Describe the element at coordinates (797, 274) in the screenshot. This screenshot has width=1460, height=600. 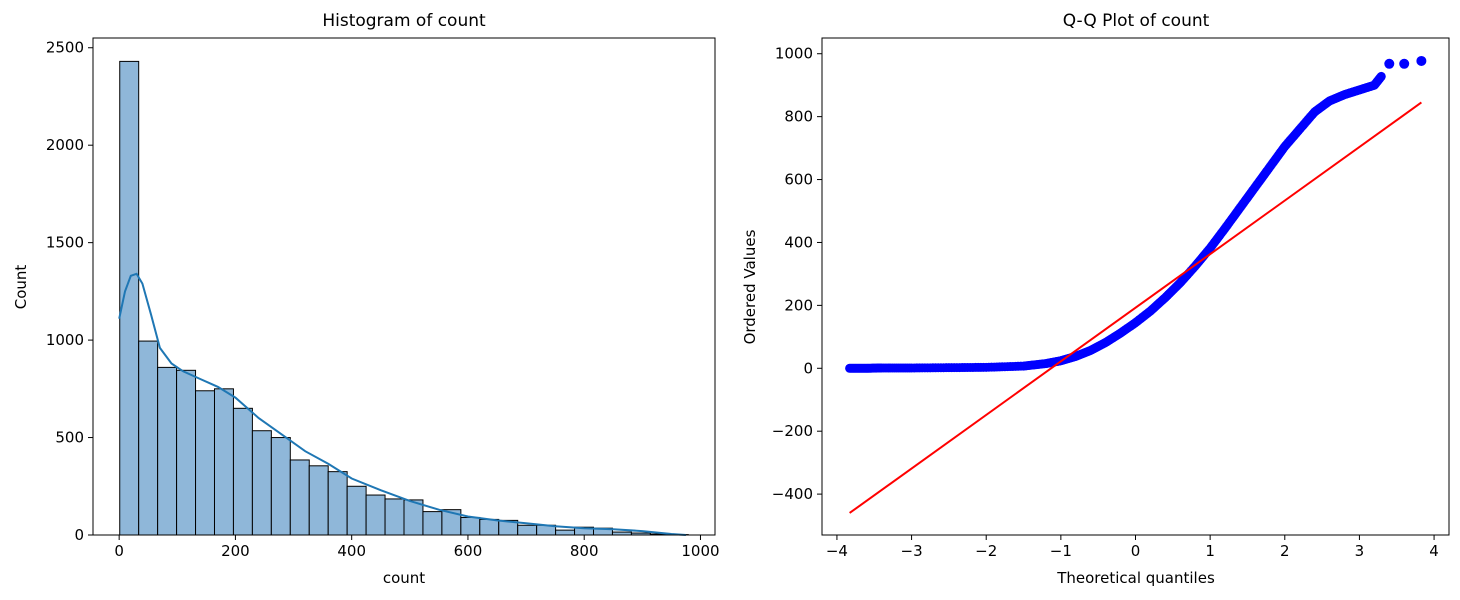
I see `qq-y-ticks: −400 −200 0 200 400 600 800 1000` at that location.